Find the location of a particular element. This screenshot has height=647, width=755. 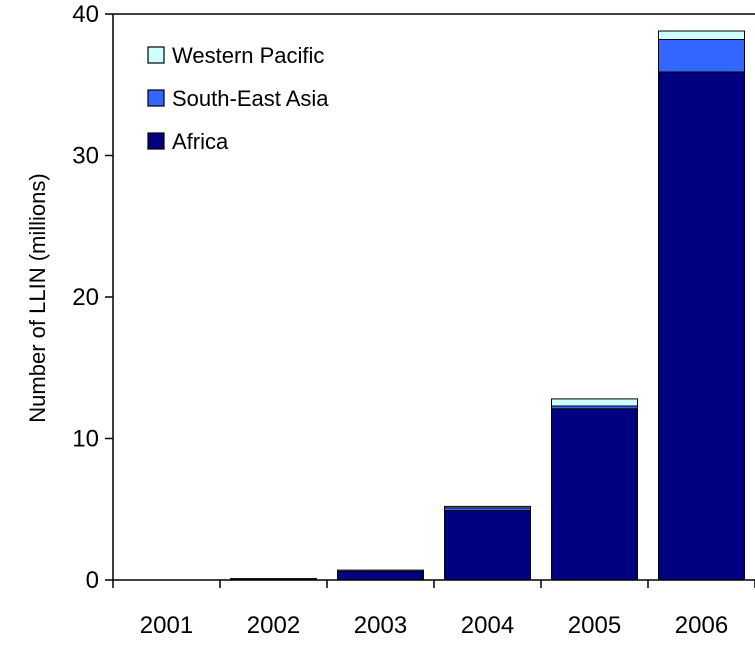

x-tick-label: 2006 is located at coordinates (701, 625).